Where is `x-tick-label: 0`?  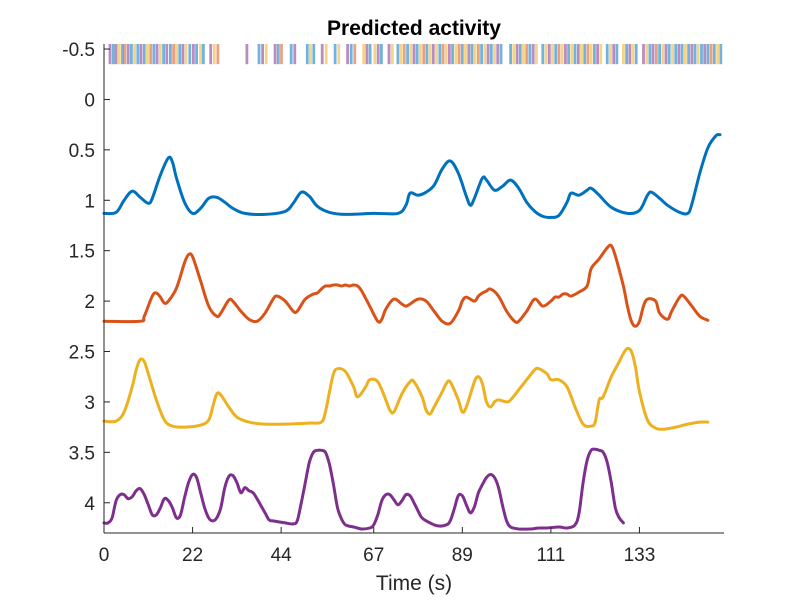 x-tick-label: 0 is located at coordinates (104, 555).